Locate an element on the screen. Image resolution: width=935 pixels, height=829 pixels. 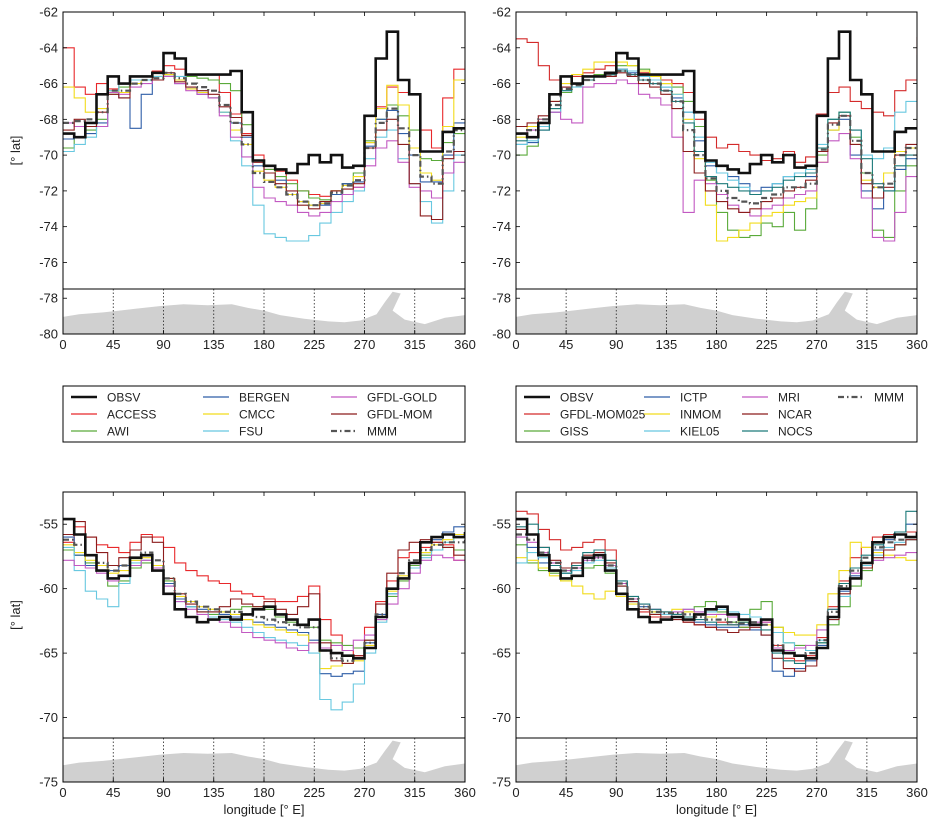
series-giss-line is located at coordinates (716, 593).